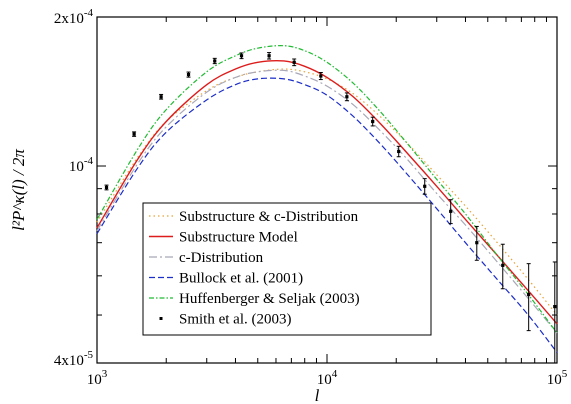 This screenshot has width=571, height=404. What do you see at coordinates (74, 17) in the screenshot?
I see `y-tick-label: 2x10⁻⁴` at bounding box center [74, 17].